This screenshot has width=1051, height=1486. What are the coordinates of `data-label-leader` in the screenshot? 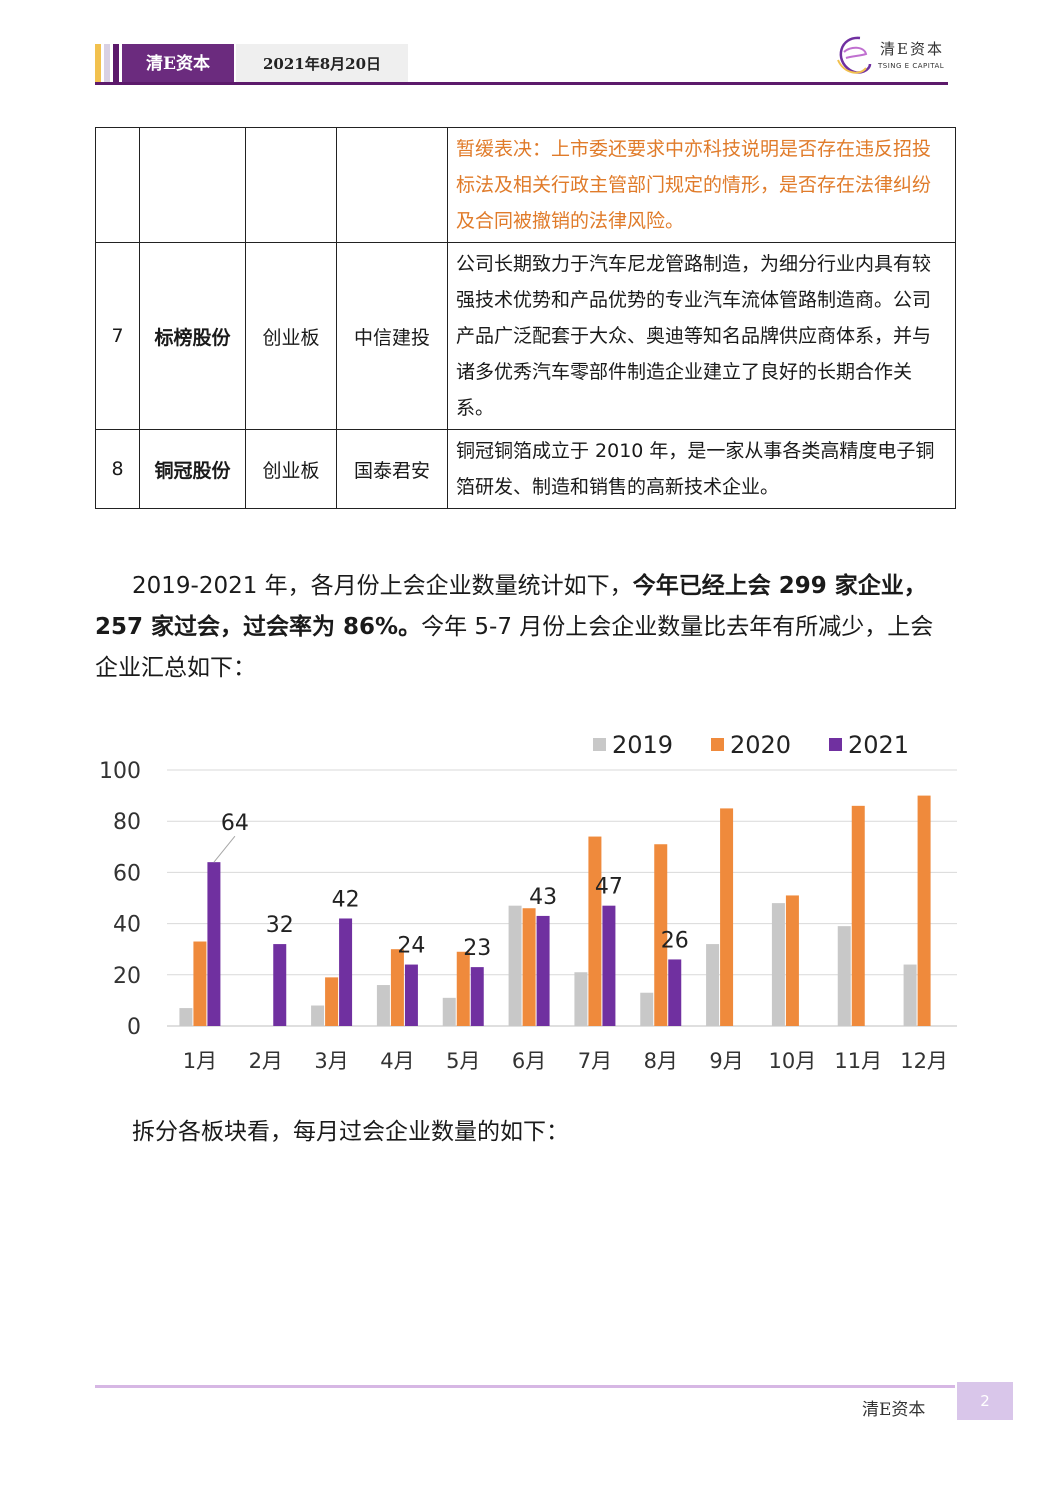 It's located at (224, 849).